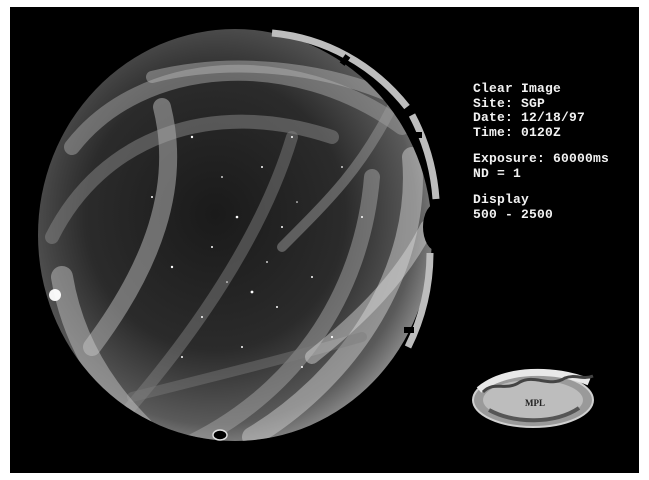 This screenshot has width=649, height=480. Describe the element at coordinates (497, 173) in the screenshot. I see `nd-label: ND = 1` at that location.